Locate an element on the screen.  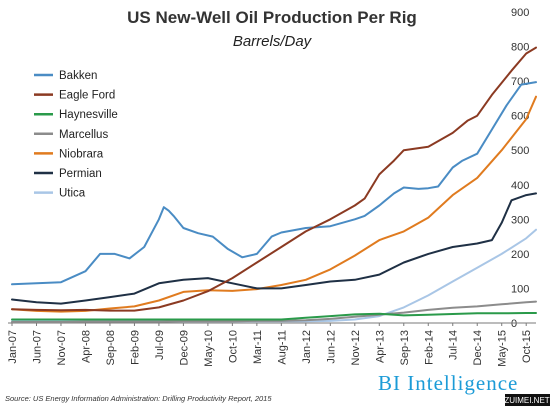
x-tick-label: Jun-07 is located at coordinates (37, 347).